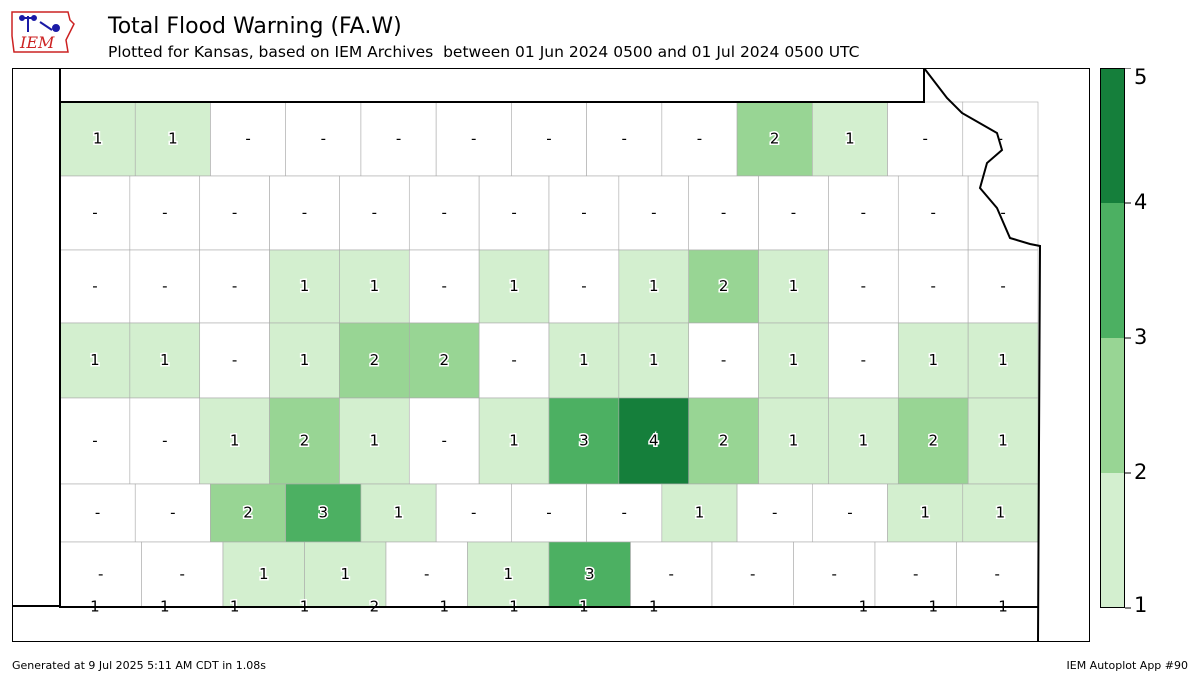 The image size is (1200, 675). Describe the element at coordinates (1140, 78) in the screenshot. I see `legend-tick-label: 5` at that location.